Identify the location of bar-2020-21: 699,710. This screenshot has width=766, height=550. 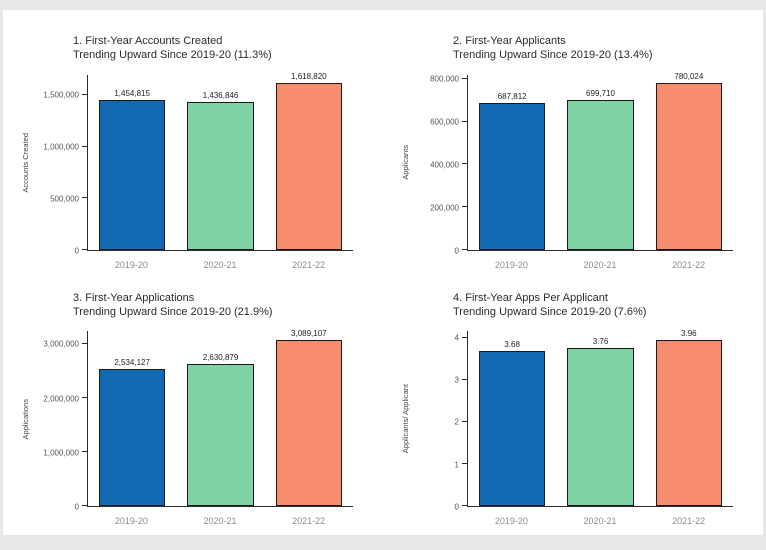
(600, 169).